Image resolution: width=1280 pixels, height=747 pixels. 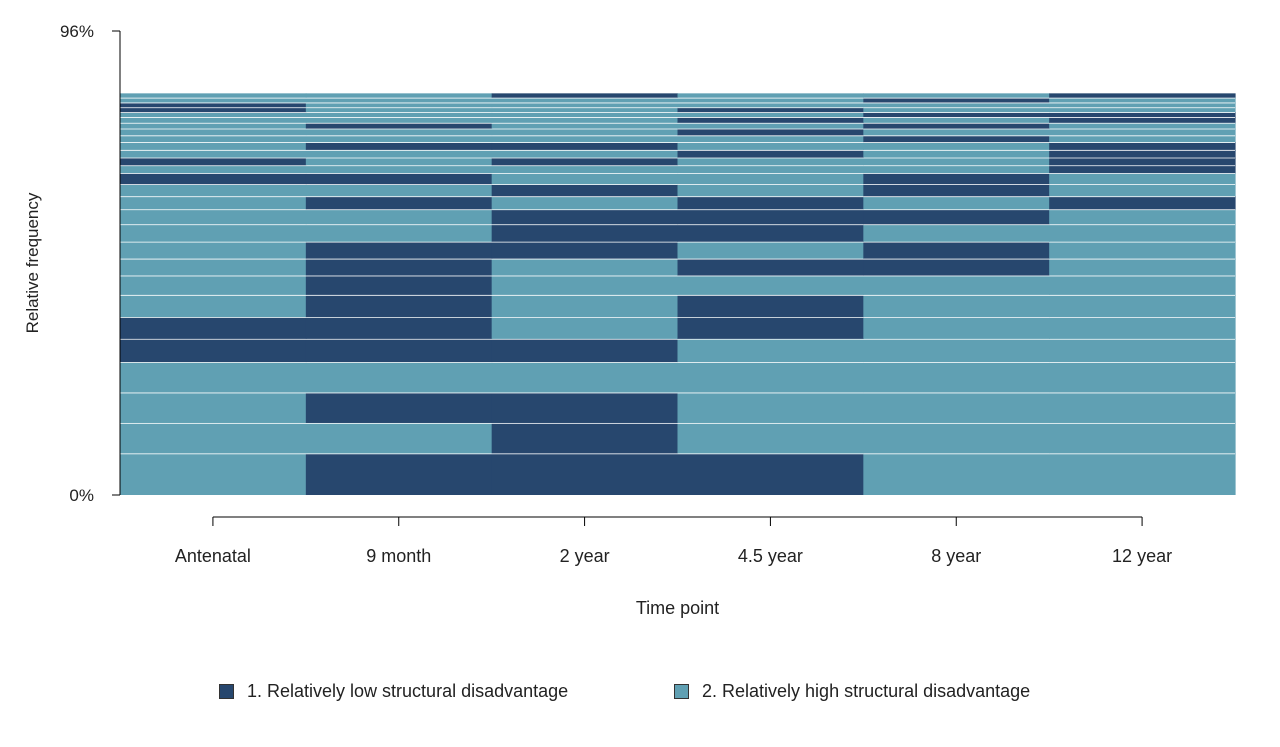 What do you see at coordinates (1142, 556) in the screenshot?
I see `x-tick-label-6: 12 year` at bounding box center [1142, 556].